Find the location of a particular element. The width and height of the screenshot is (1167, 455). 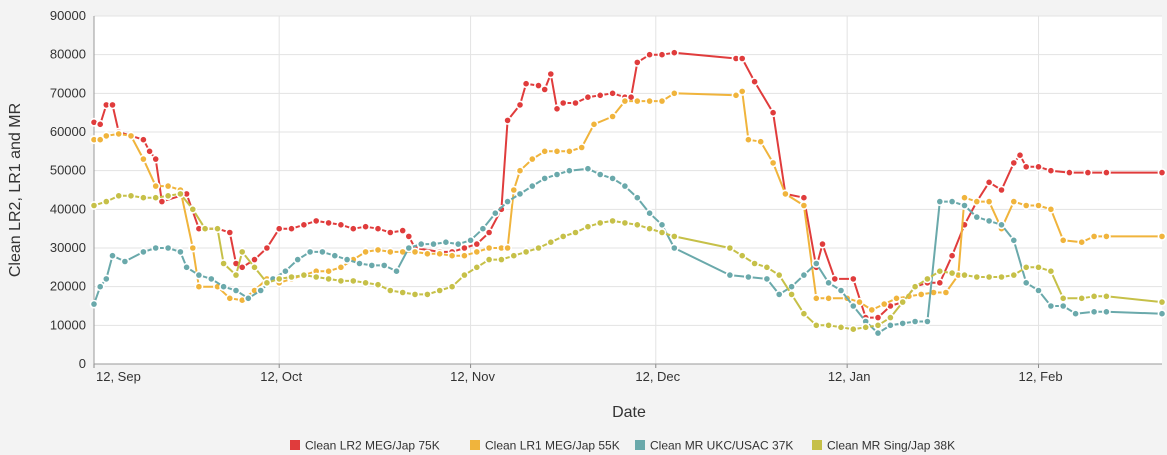

y-tick-label: 60000 is located at coordinates (68, 131).